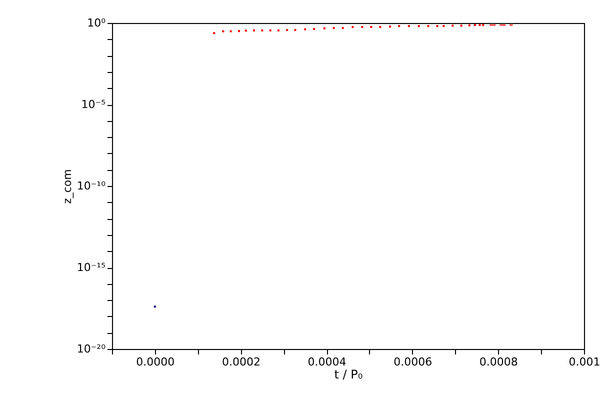  What do you see at coordinates (241, 362) in the screenshot?
I see `x-tick-label: 0.0002` at bounding box center [241, 362].